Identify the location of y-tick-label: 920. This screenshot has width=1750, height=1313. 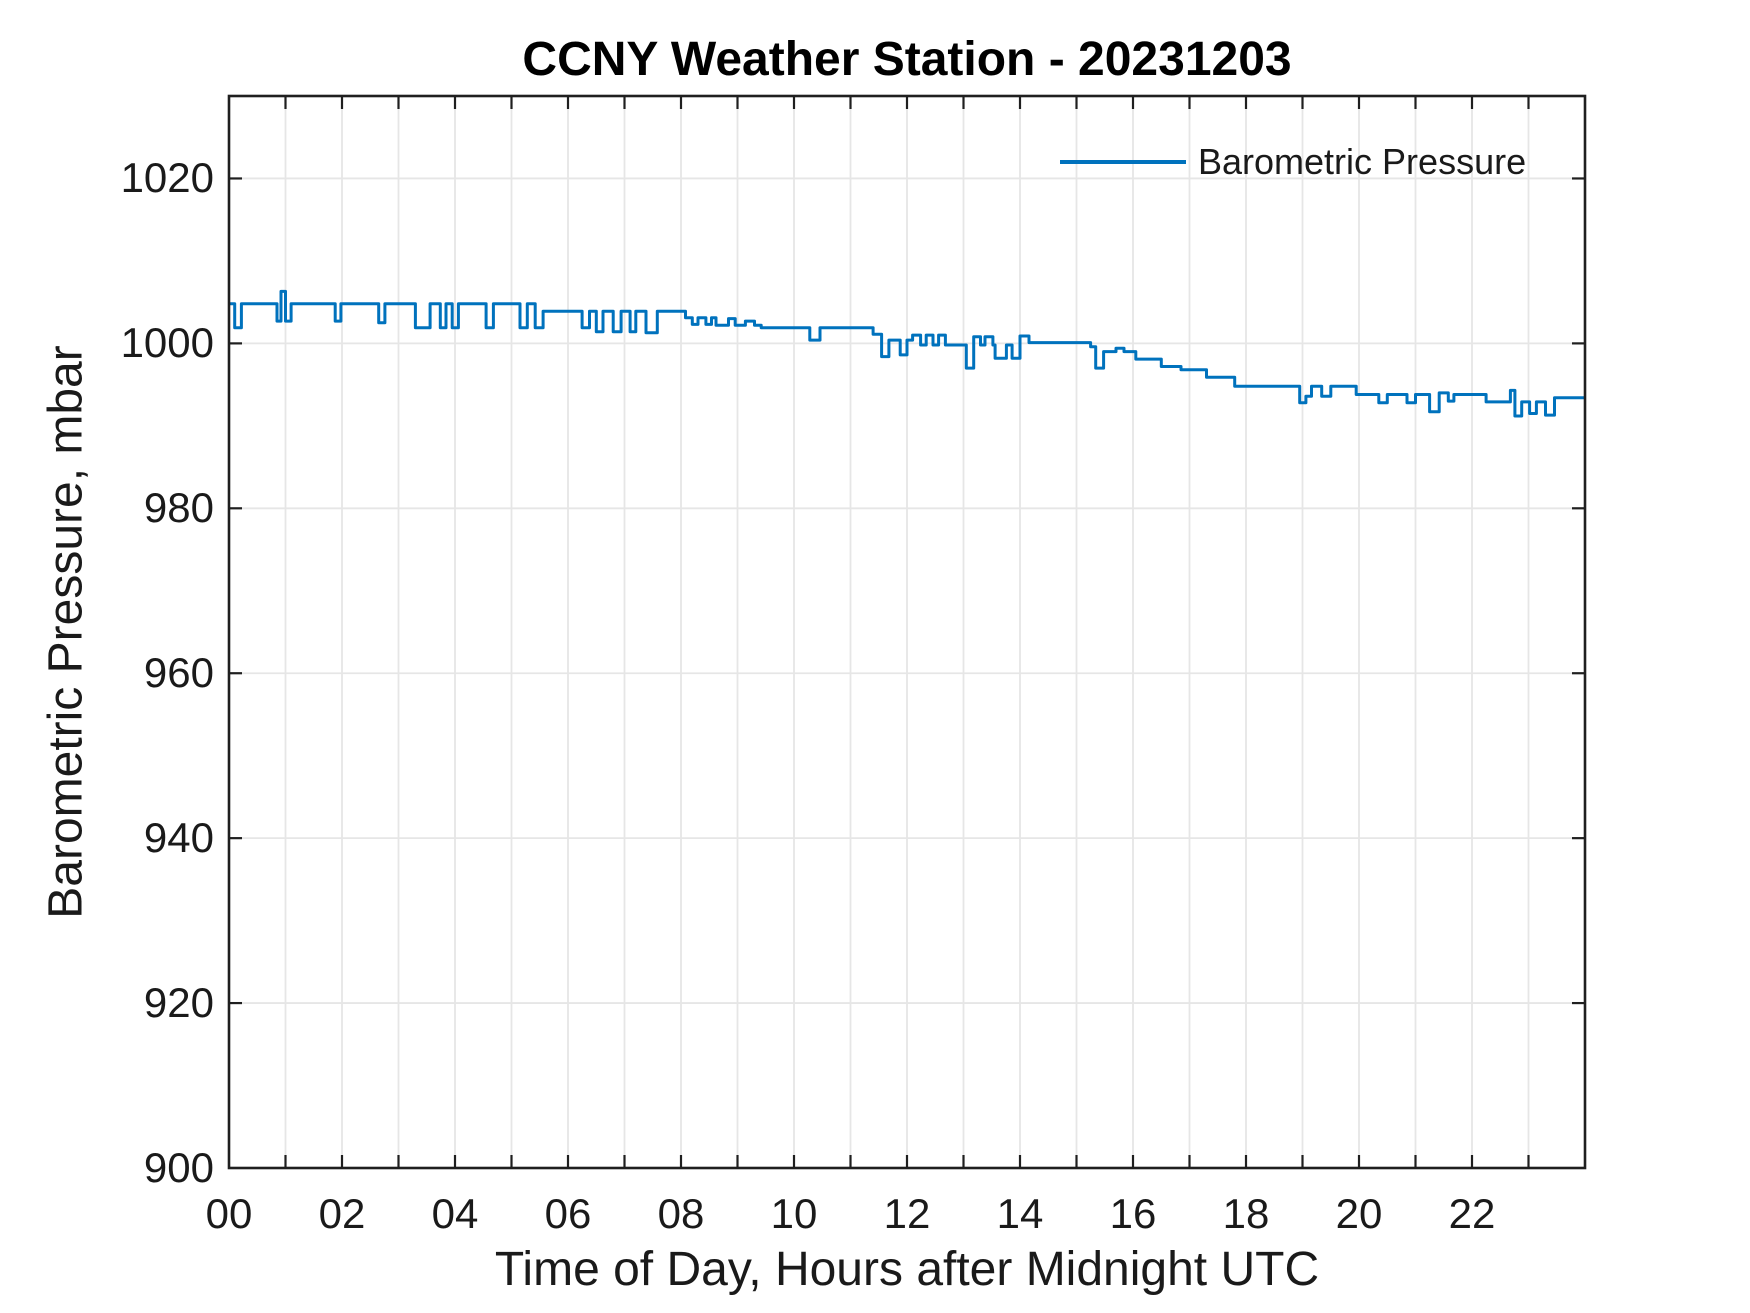
(178, 1003).